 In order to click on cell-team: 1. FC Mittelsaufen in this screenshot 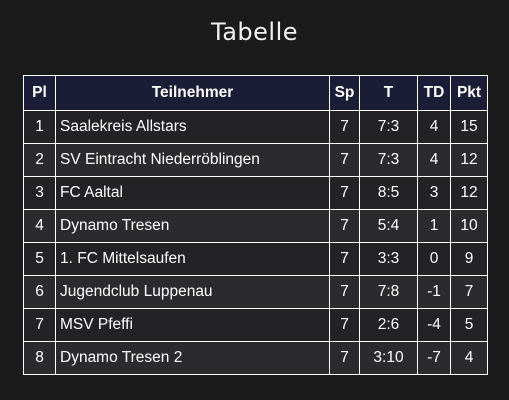, I will do `click(192, 259)`.